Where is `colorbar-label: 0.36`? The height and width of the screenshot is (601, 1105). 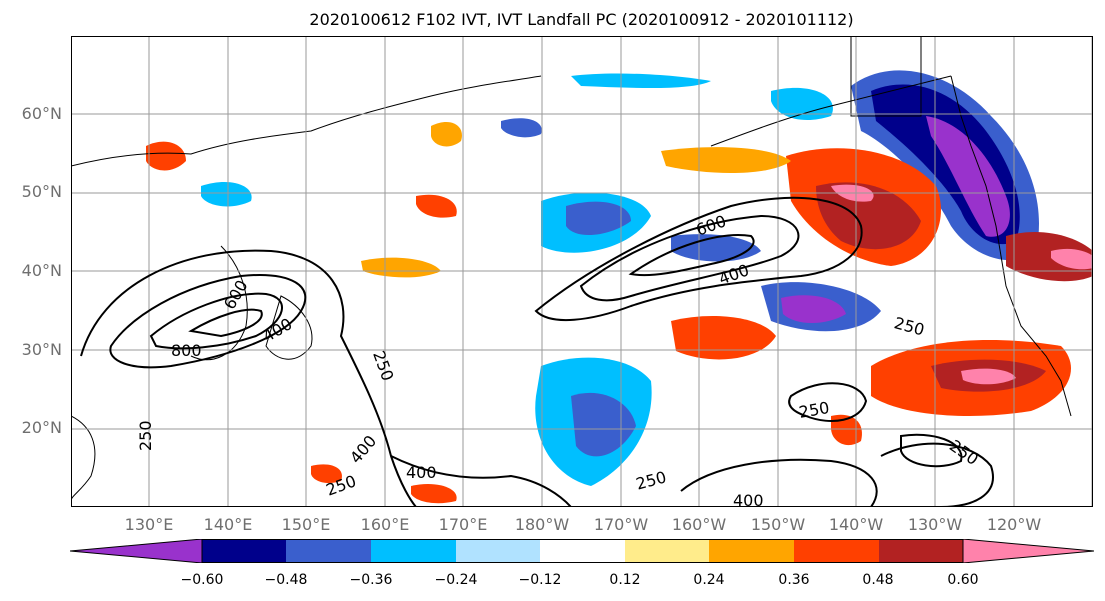 colorbar-label: 0.36 is located at coordinates (794, 580).